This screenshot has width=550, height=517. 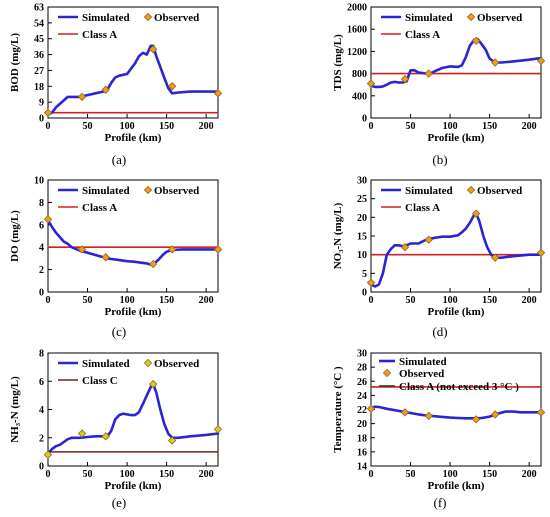 I want to click on y-tick-label: 22, so click(x=362, y=410).